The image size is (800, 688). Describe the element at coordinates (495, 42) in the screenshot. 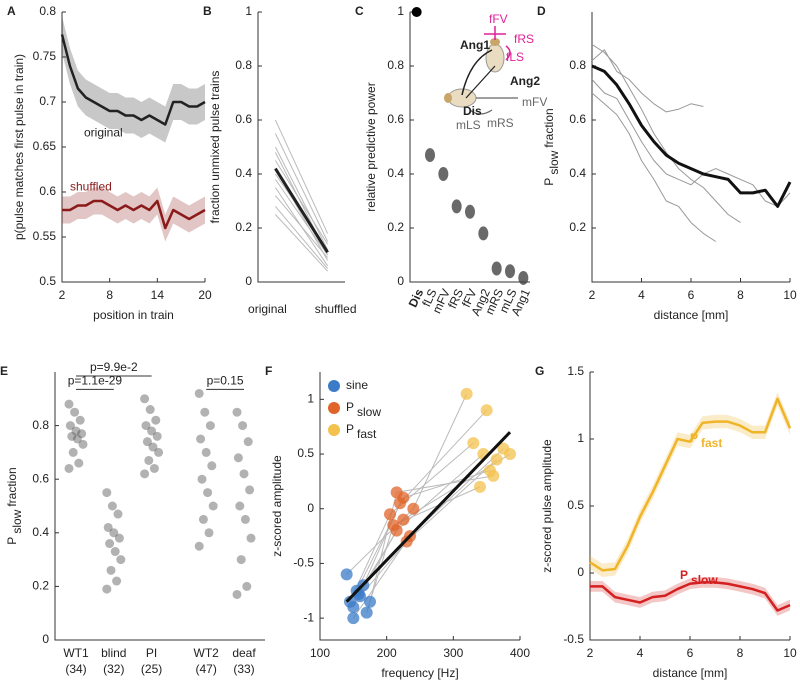

I see `fly-female-head` at that location.